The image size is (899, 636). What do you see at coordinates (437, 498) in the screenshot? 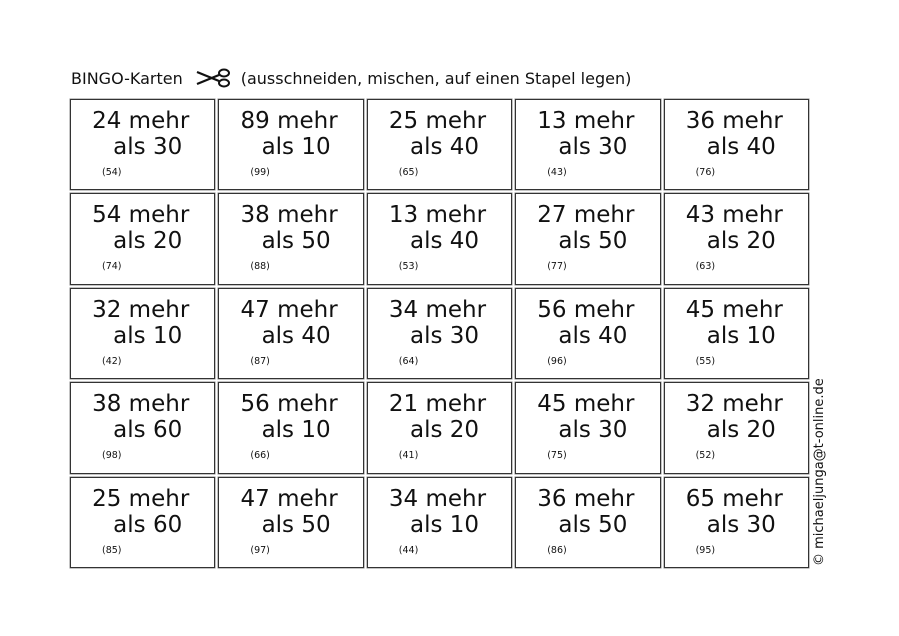
I see `card-line1: 34 mehr` at bounding box center [437, 498].